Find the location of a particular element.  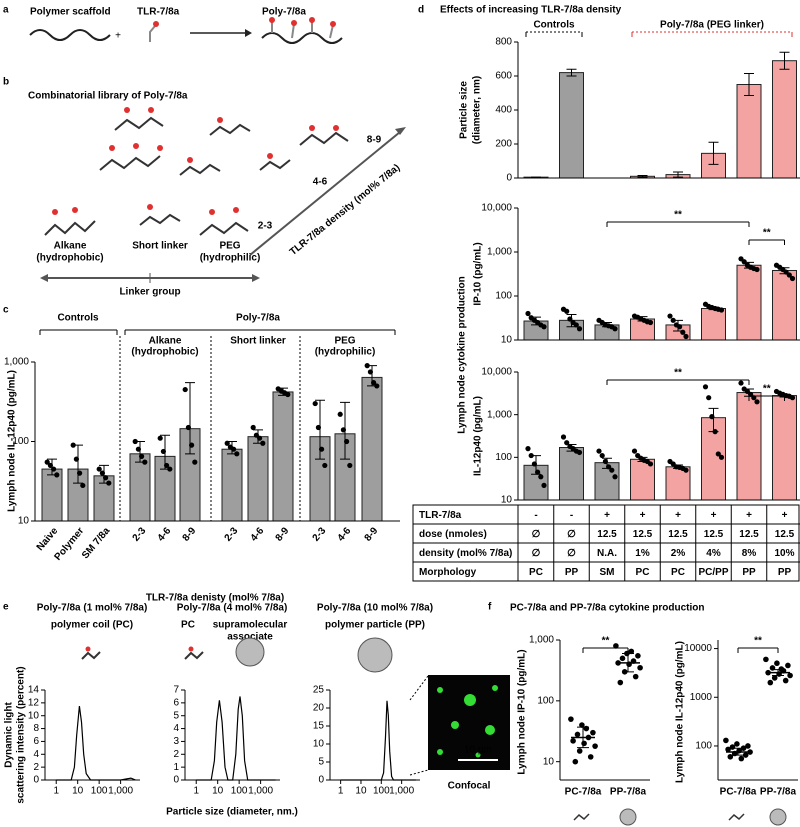

x-tick-label: PP-7/8a is located at coordinates (628, 792).